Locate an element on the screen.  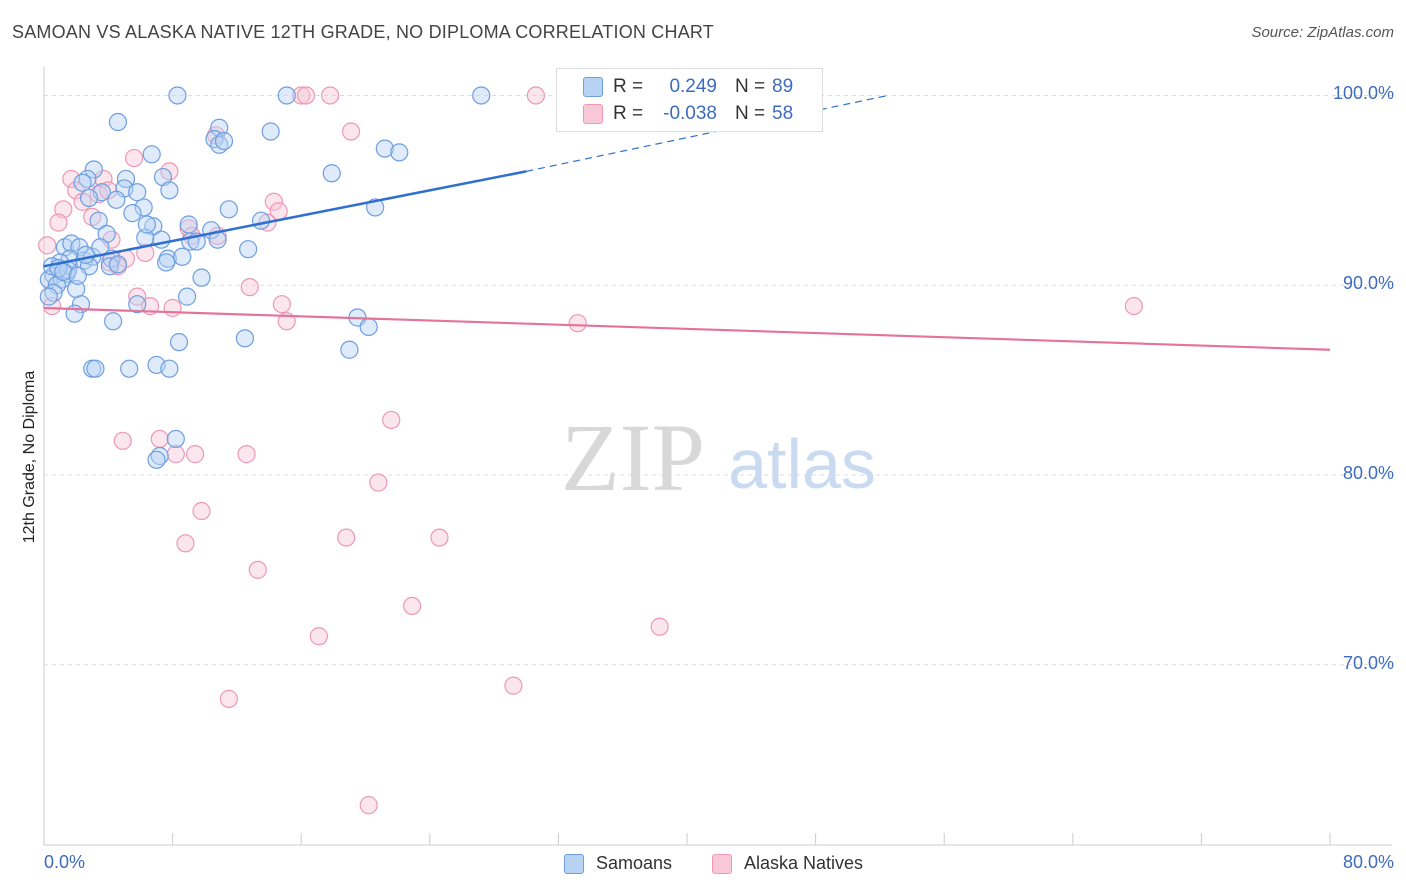
alaska-natives-trend-line is located at coordinates (687, 328).